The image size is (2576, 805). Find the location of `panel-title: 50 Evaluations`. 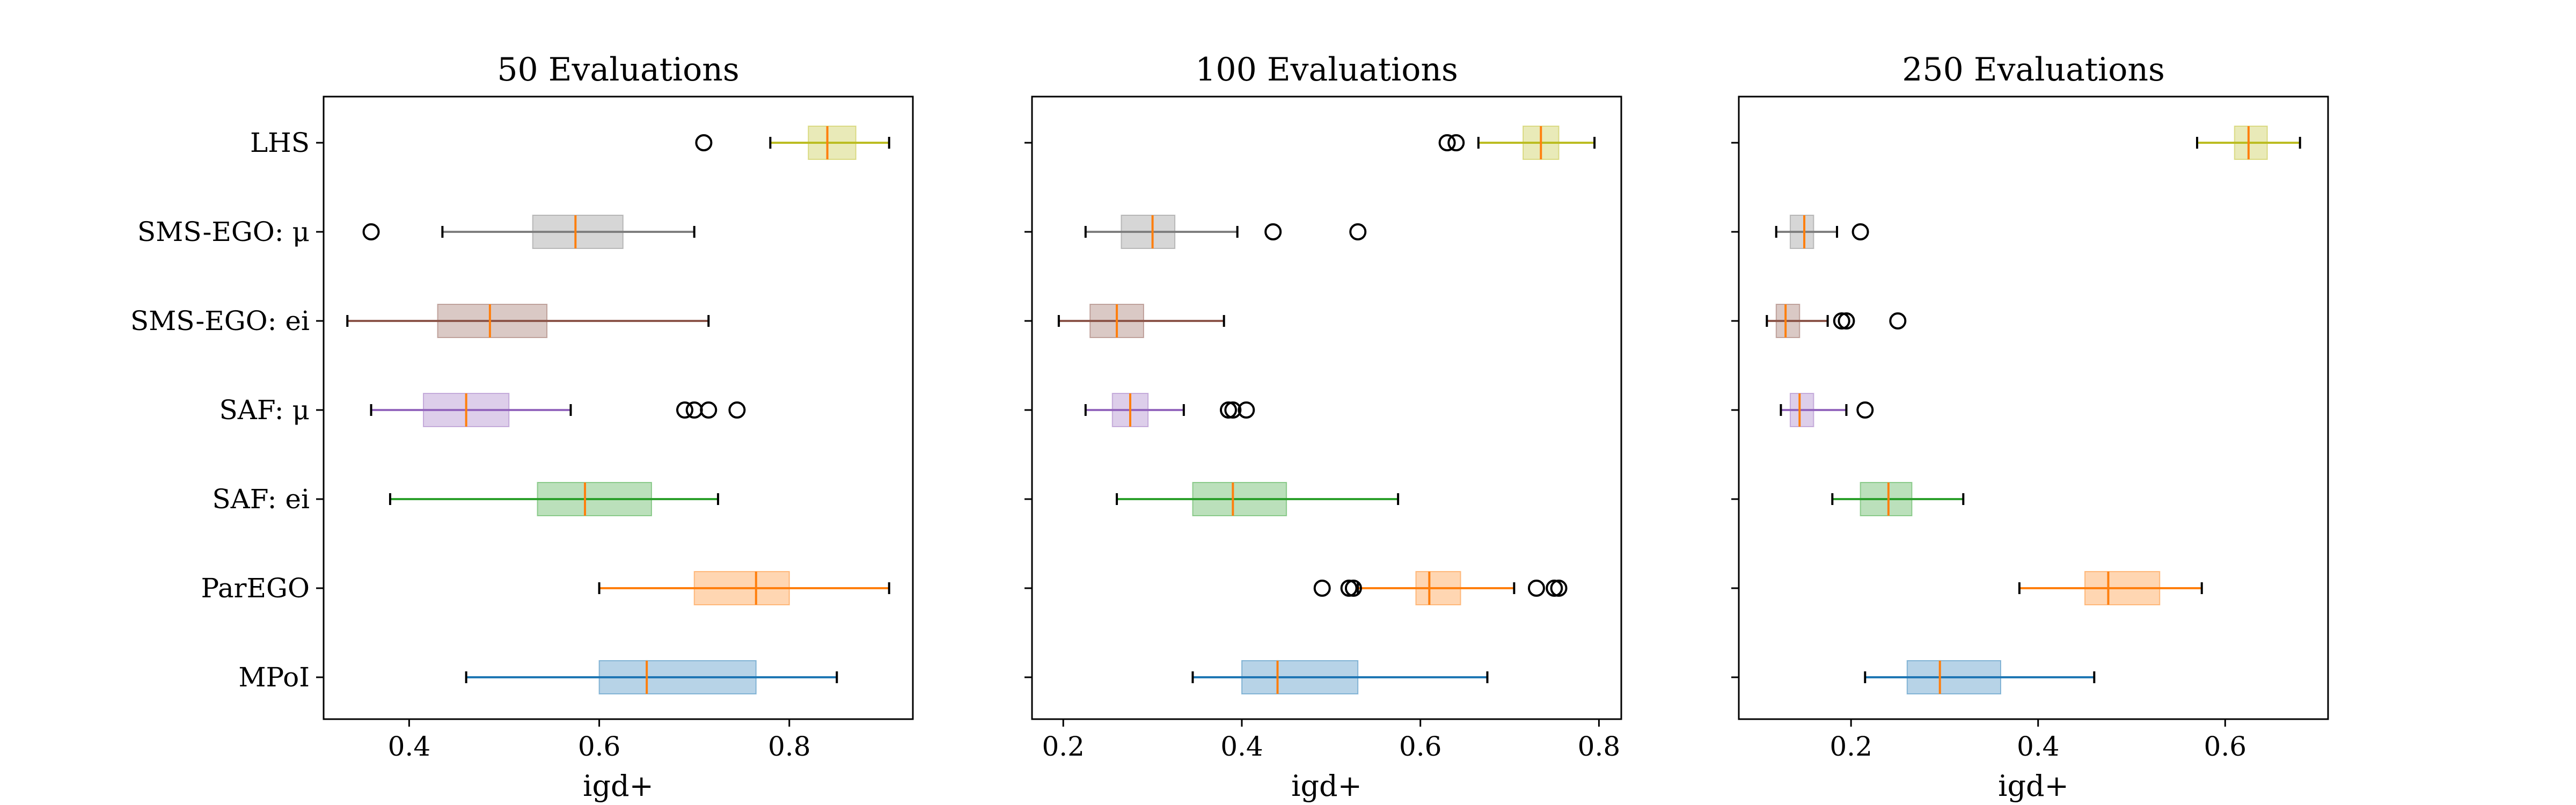

panel-title: 50 Evaluations is located at coordinates (618, 70).